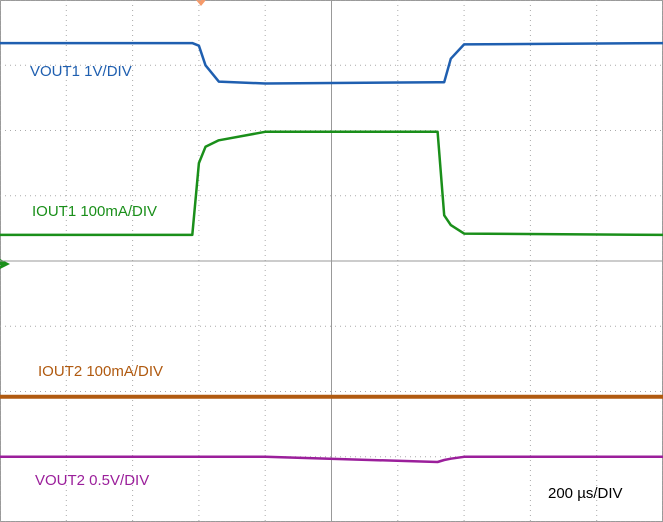 Image resolution: width=663 pixels, height=522 pixels. Describe the element at coordinates (94, 211) in the screenshot. I see `trace-label: IOUT1 100mA/DIV` at that location.